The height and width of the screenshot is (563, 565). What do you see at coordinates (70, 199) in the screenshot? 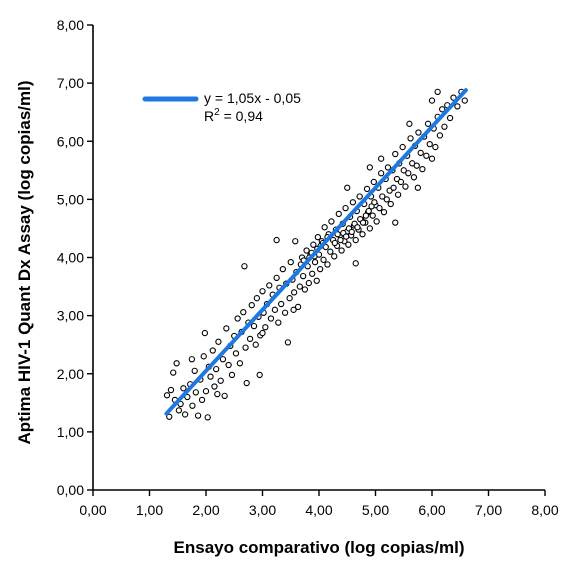
I see `y-tick-label: 5,00` at bounding box center [70, 199].